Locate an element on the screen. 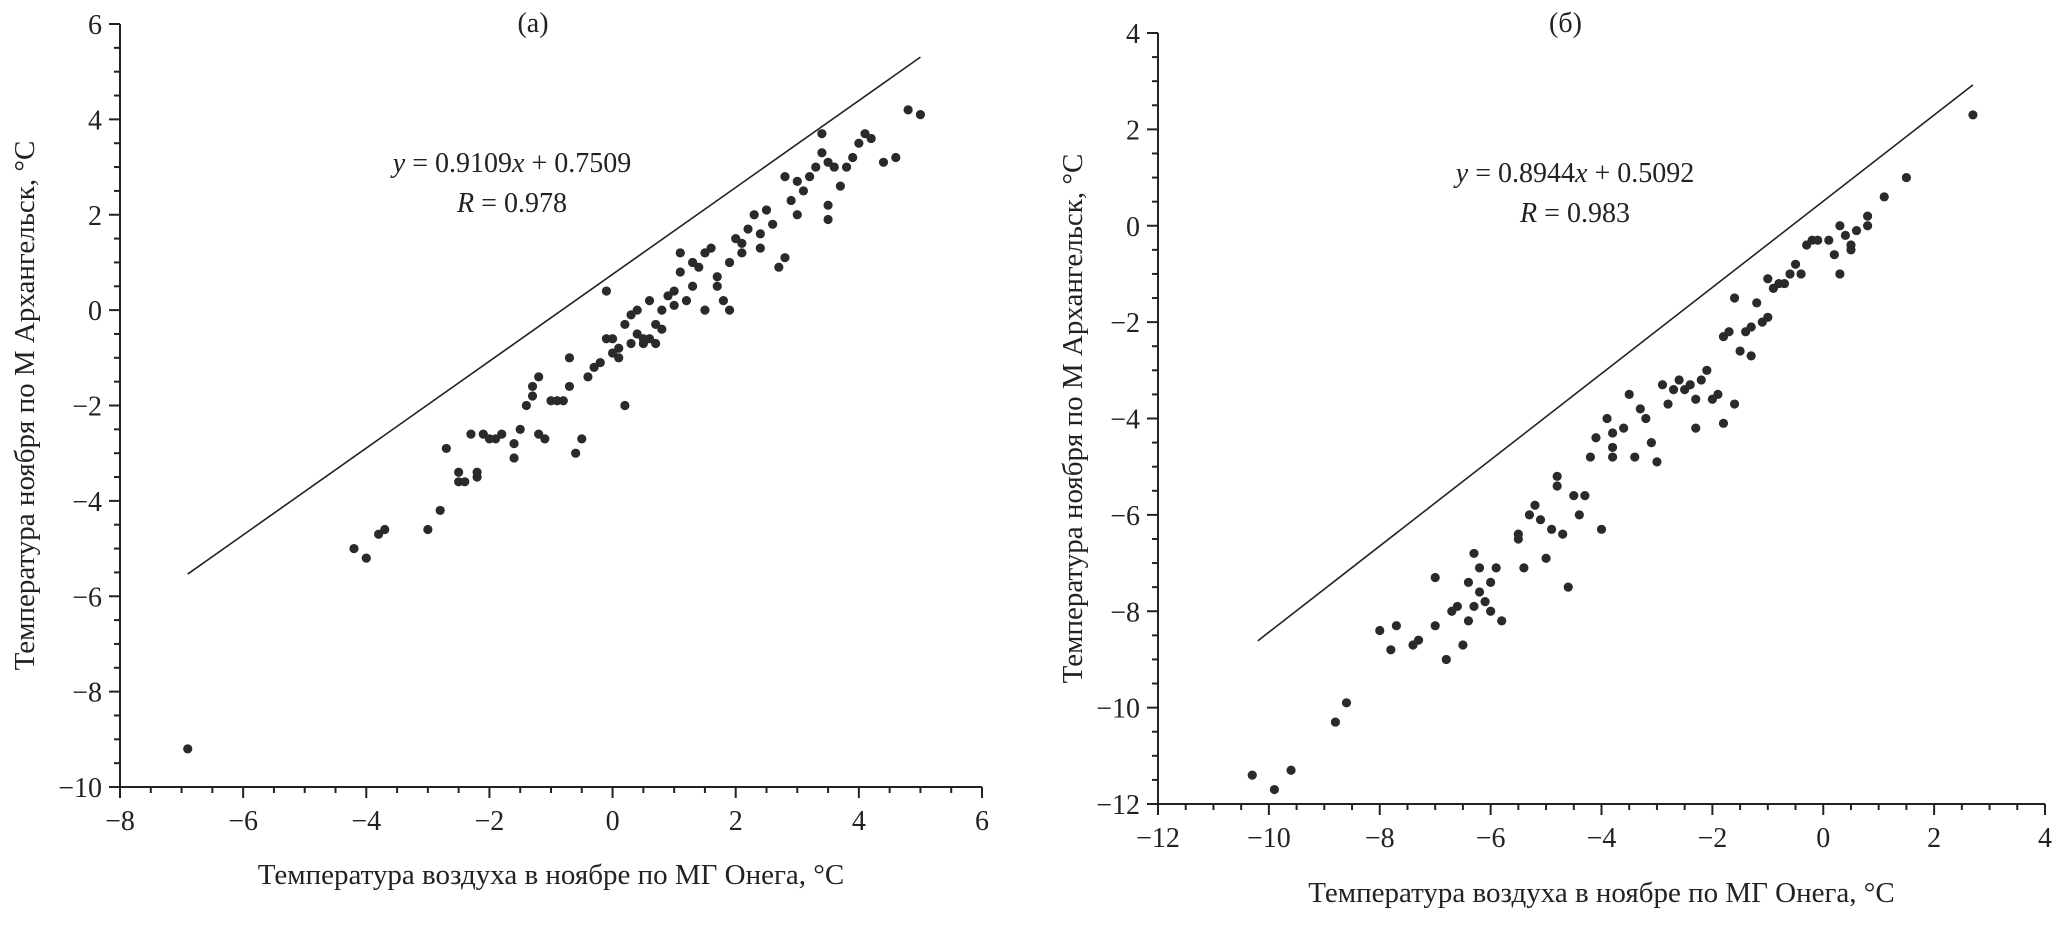  y-tick-label: −6 is located at coordinates (87, 597).